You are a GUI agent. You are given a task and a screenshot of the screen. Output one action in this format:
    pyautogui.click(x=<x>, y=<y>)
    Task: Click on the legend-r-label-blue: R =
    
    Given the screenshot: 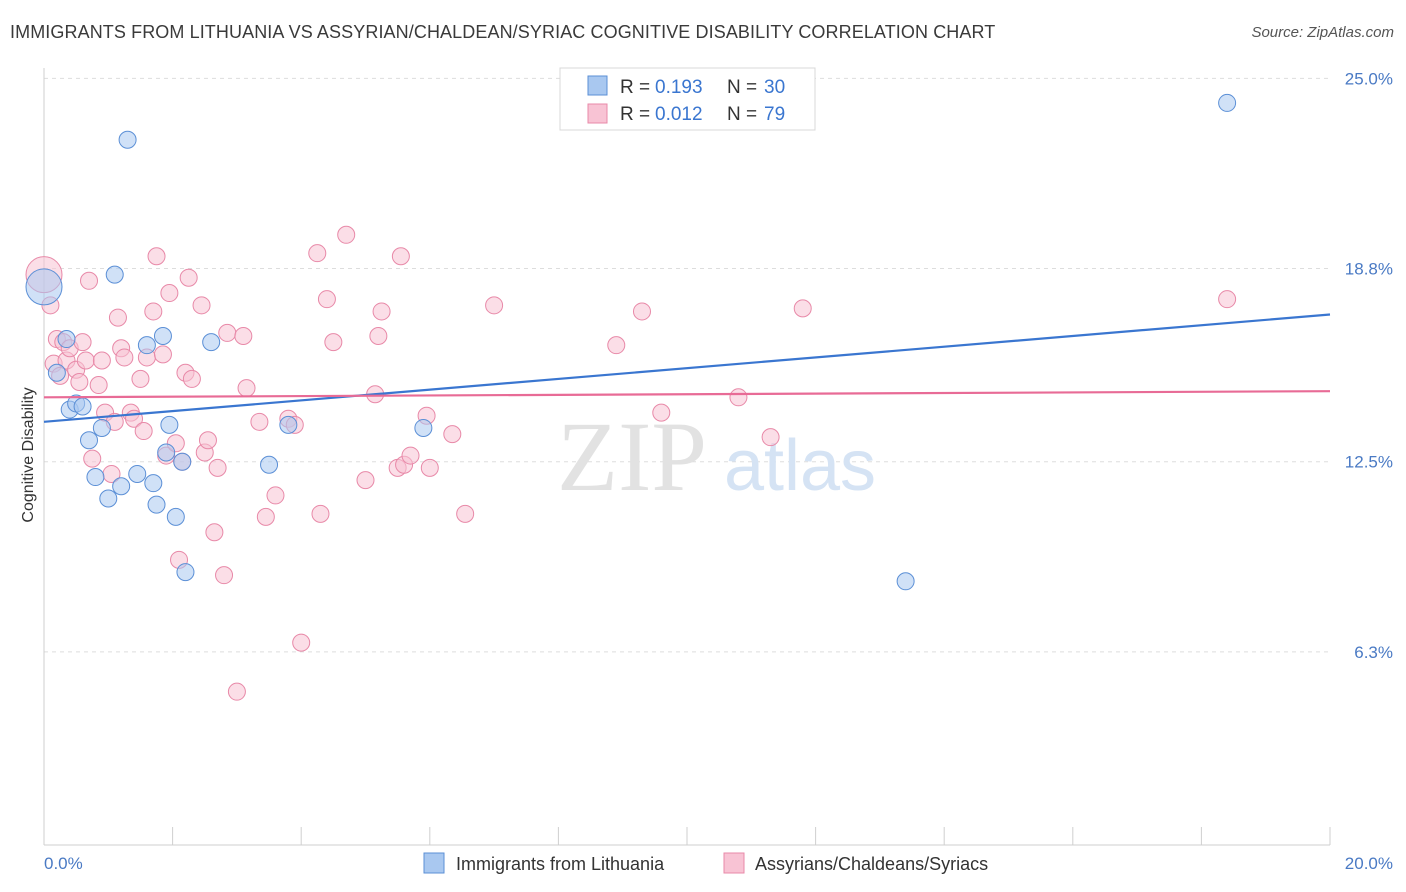 What is the action you would take?
    pyautogui.click(x=635, y=87)
    